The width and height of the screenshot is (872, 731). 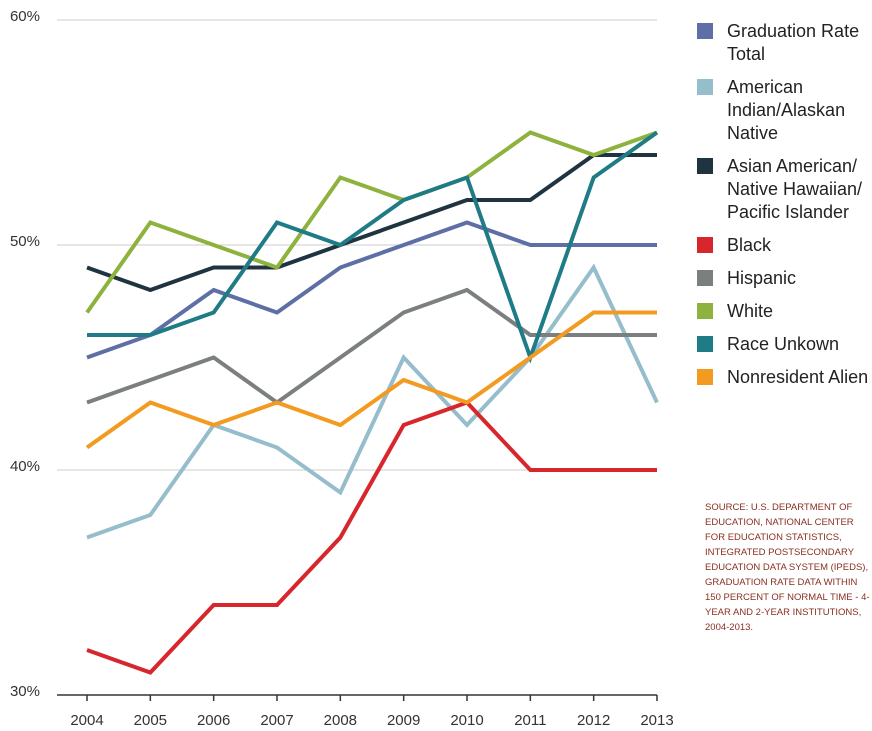 What do you see at coordinates (762, 278) in the screenshot?
I see `legend-label: Hispanic` at bounding box center [762, 278].